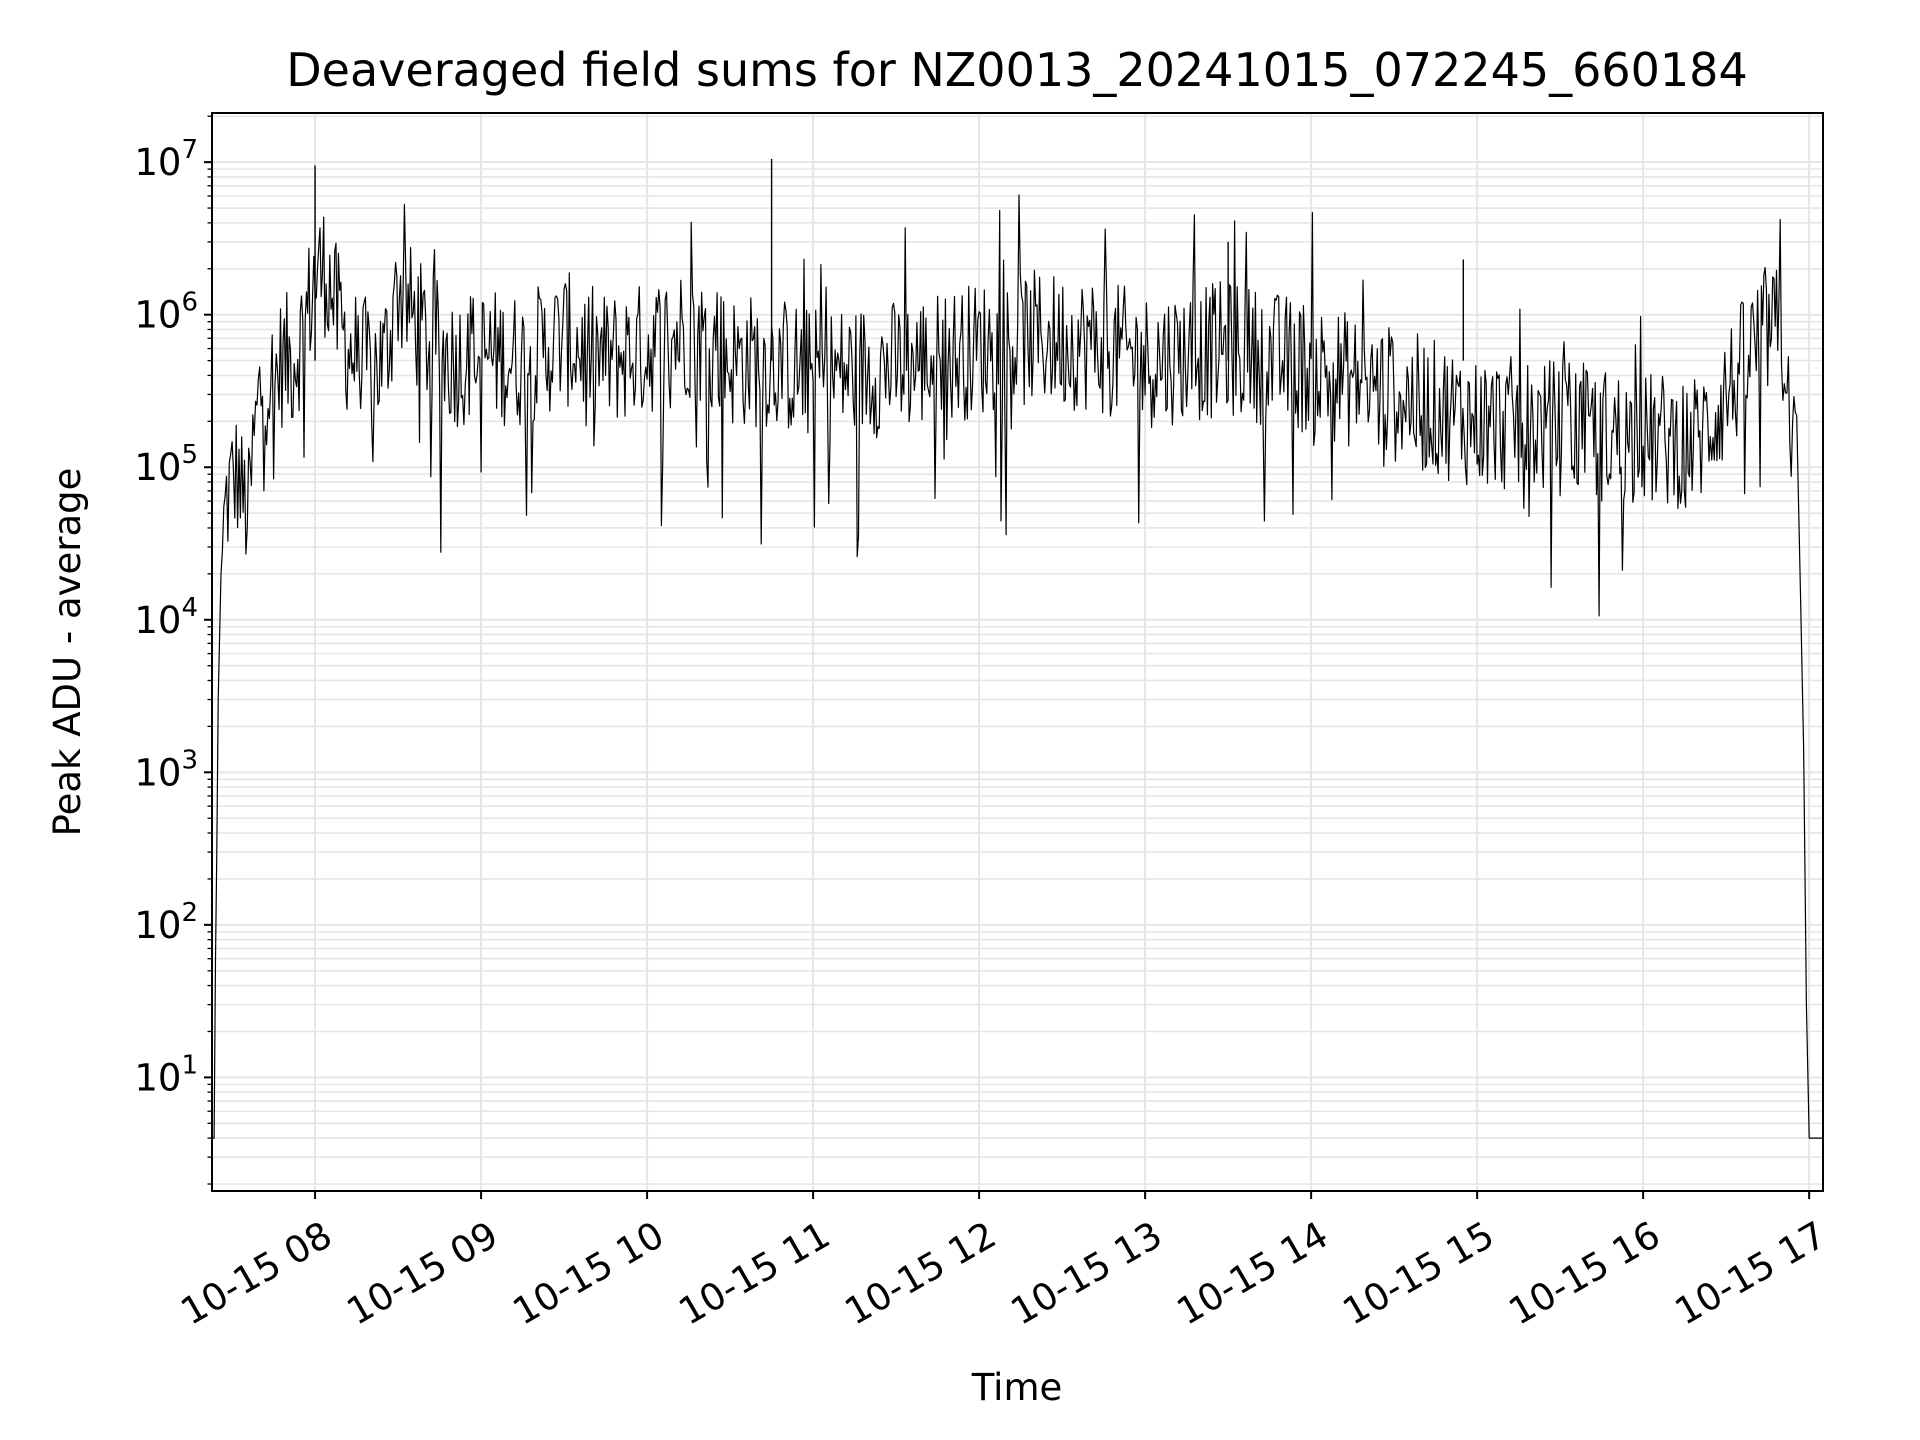 This screenshot has width=1920, height=1440. What do you see at coordinates (189, 150) in the screenshot?
I see `y-tick-exponent: 7` at bounding box center [189, 150].